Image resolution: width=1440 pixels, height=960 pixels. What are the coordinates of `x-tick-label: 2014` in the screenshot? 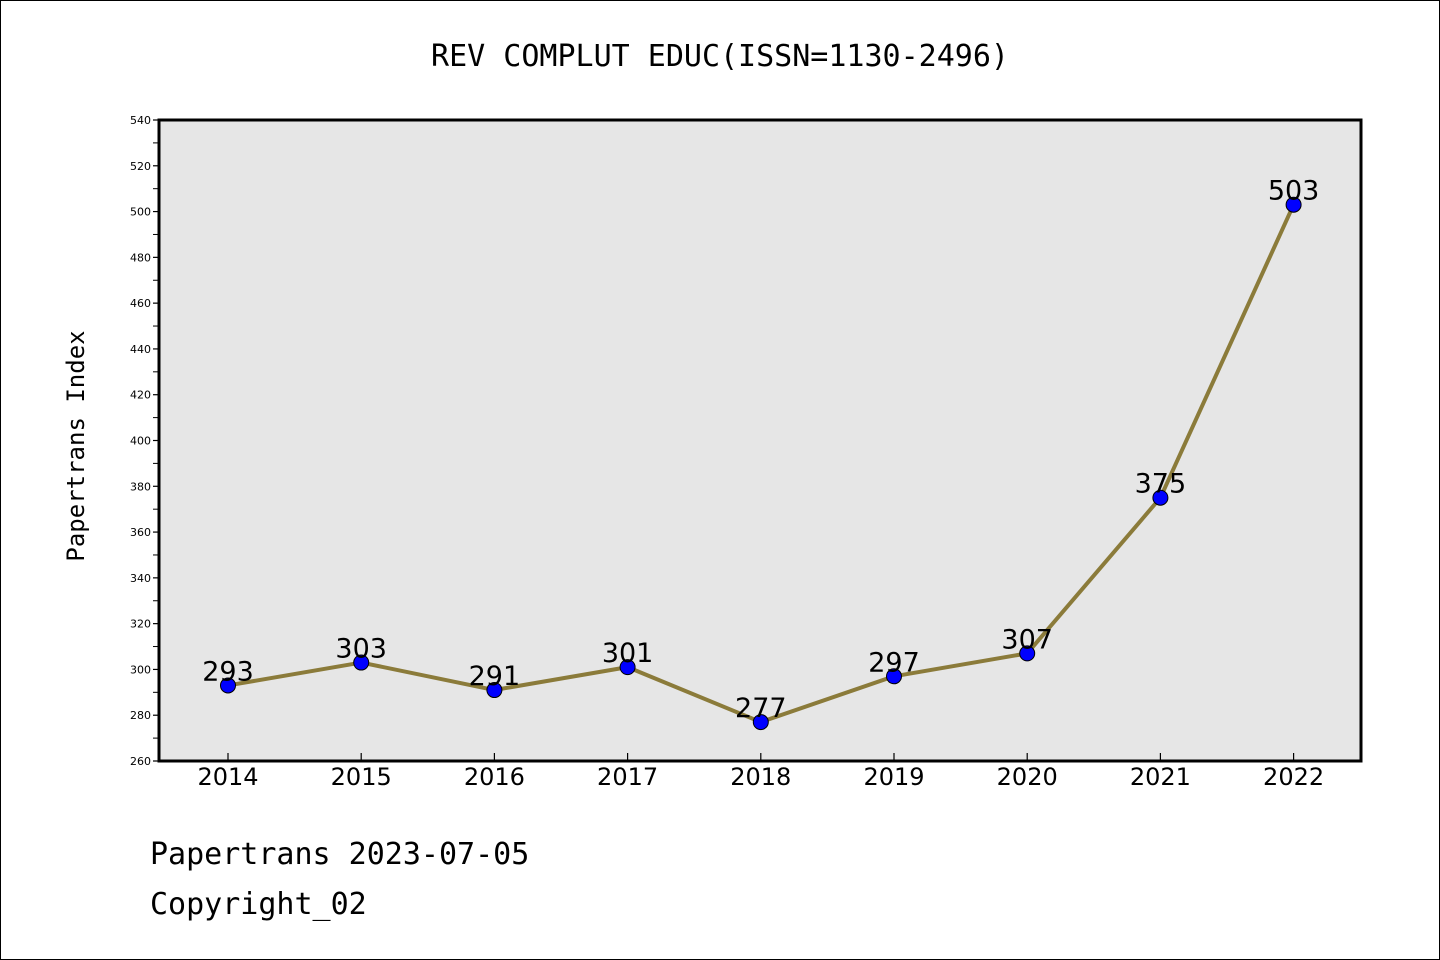 It's located at (227, 777).